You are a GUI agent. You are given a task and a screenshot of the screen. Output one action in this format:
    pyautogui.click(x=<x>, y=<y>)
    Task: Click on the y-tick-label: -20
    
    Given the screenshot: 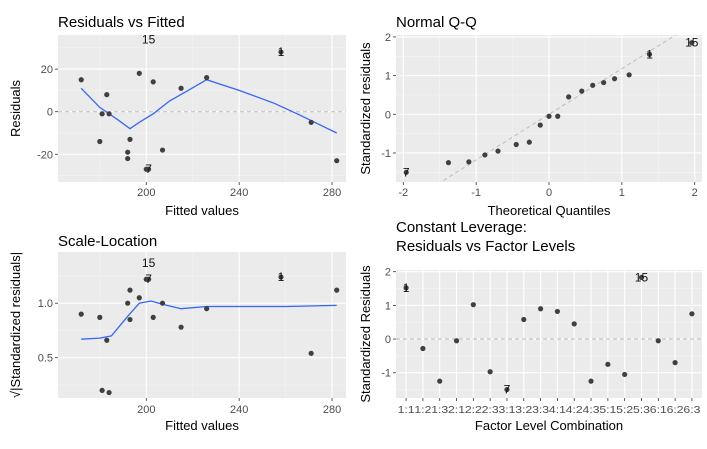 What is the action you would take?
    pyautogui.click(x=45, y=155)
    